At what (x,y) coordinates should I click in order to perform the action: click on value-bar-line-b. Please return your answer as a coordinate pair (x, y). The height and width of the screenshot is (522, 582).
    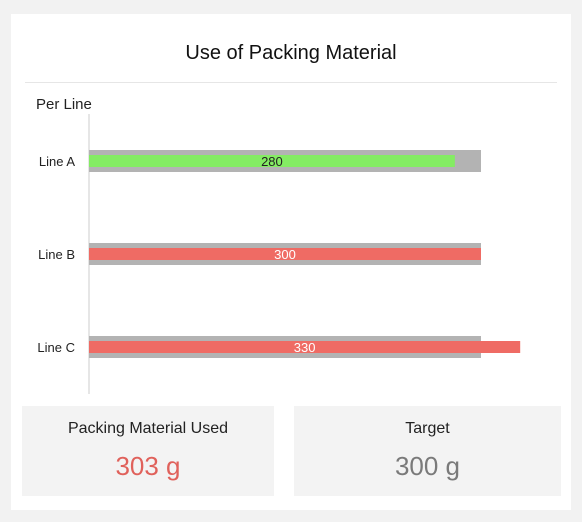
    Looking at the image, I should click on (285, 254).